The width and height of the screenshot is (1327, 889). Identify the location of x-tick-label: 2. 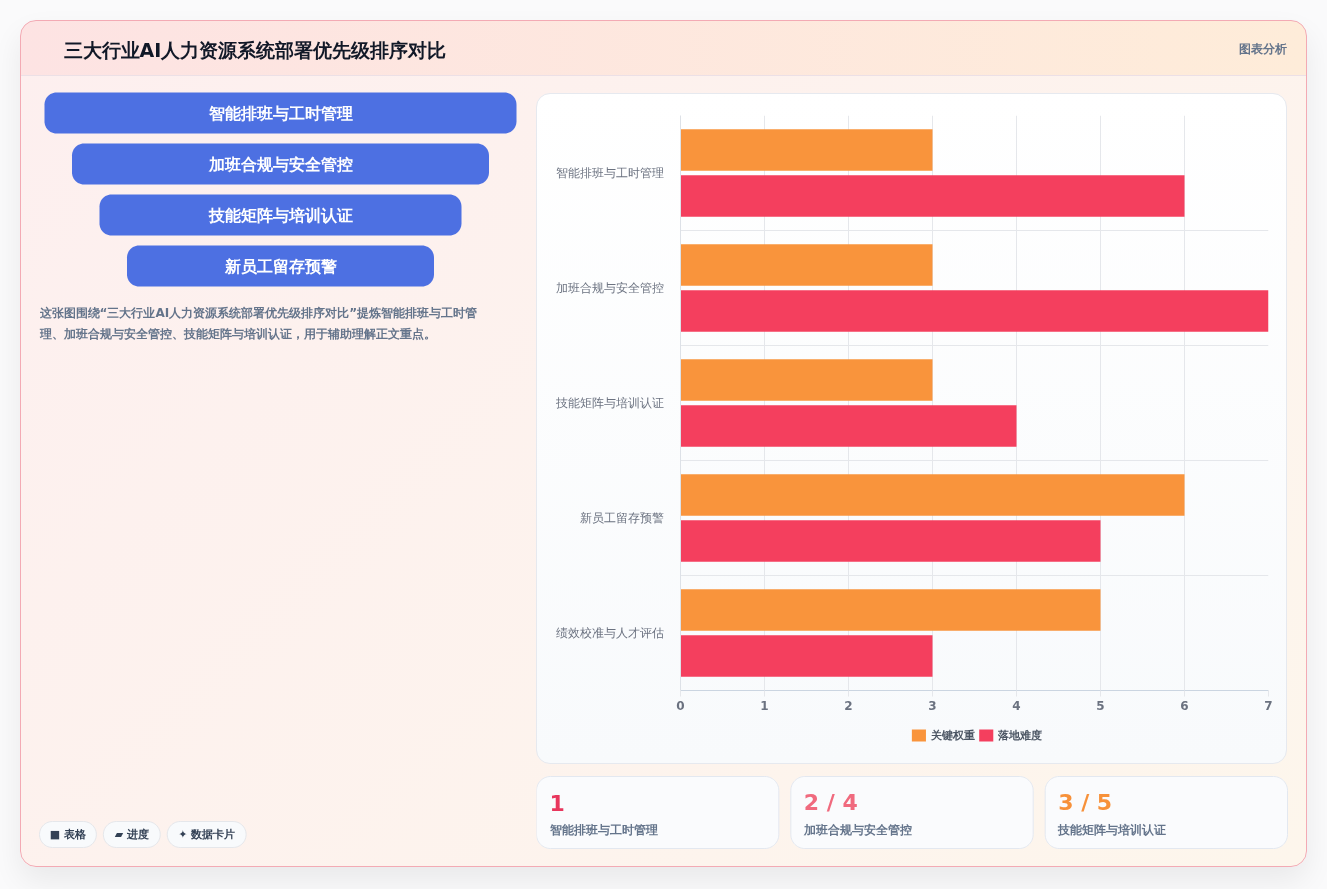
(848, 705).